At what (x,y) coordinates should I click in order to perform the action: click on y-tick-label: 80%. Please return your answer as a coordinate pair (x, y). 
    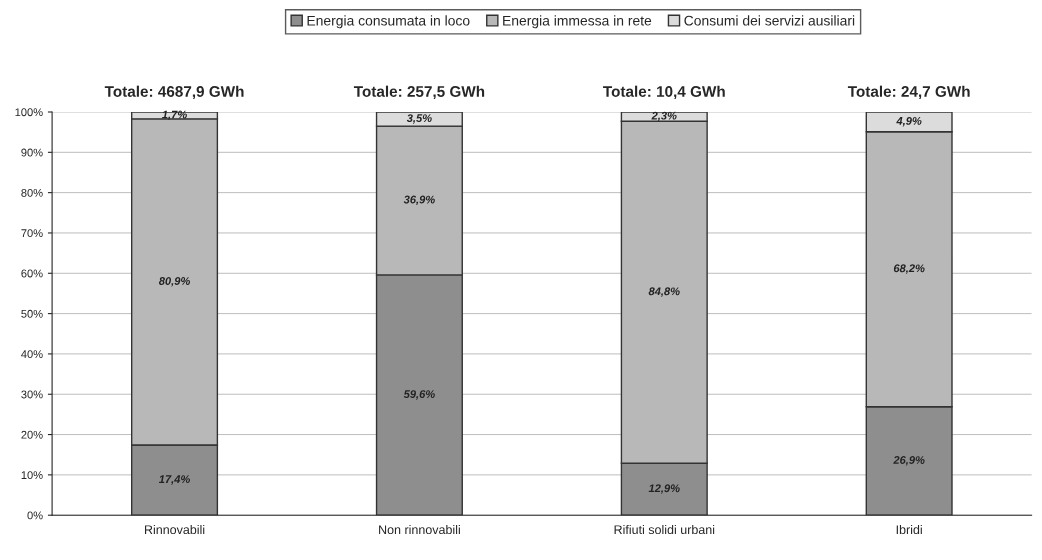
    Looking at the image, I should click on (32, 192).